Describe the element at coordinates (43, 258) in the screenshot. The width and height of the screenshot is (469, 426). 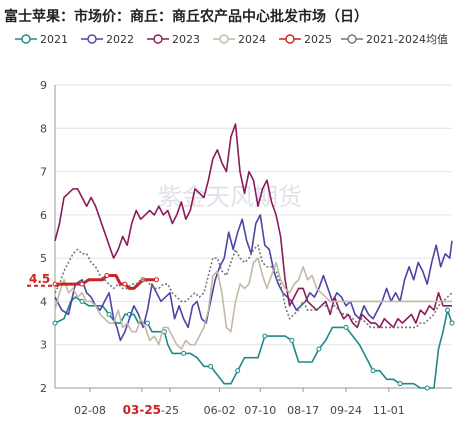
I see `y-tick-label: 5` at that location.